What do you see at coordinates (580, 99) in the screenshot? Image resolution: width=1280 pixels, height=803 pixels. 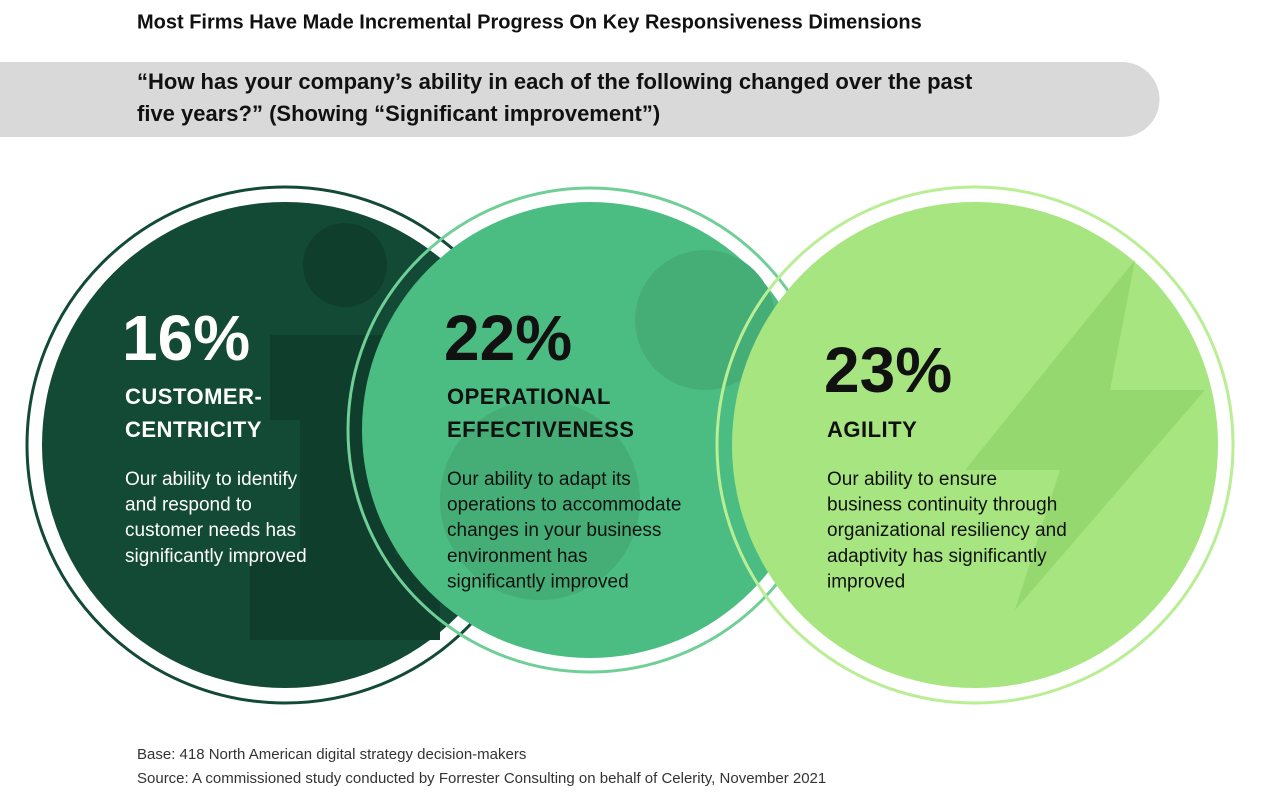 I see `question-band` at bounding box center [580, 99].